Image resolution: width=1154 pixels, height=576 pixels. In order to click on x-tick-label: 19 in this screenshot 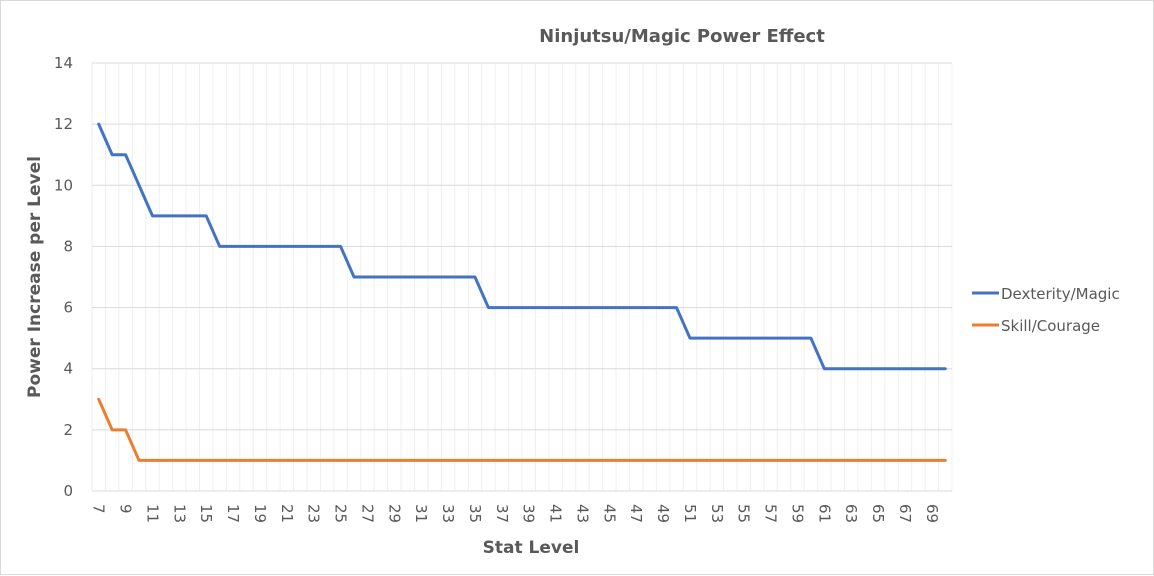, I will do `click(260, 513)`.